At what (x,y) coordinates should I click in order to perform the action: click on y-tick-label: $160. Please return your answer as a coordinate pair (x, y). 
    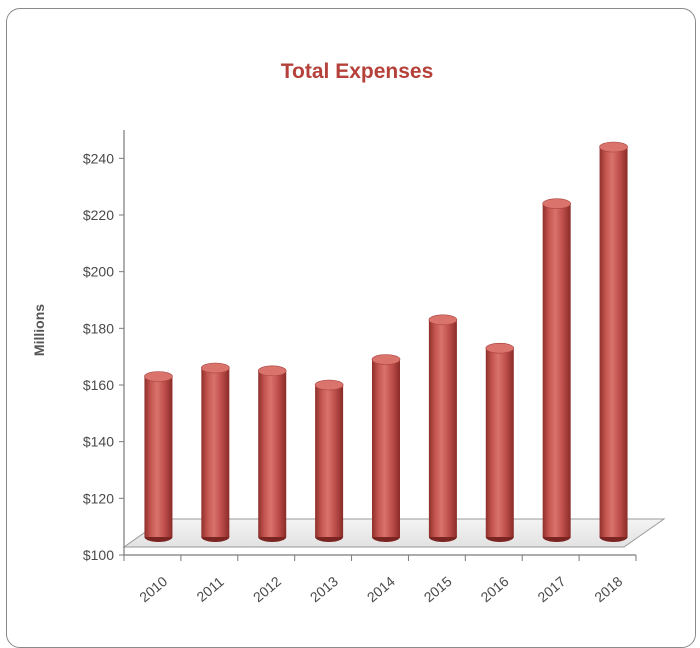
    Looking at the image, I should click on (98, 385).